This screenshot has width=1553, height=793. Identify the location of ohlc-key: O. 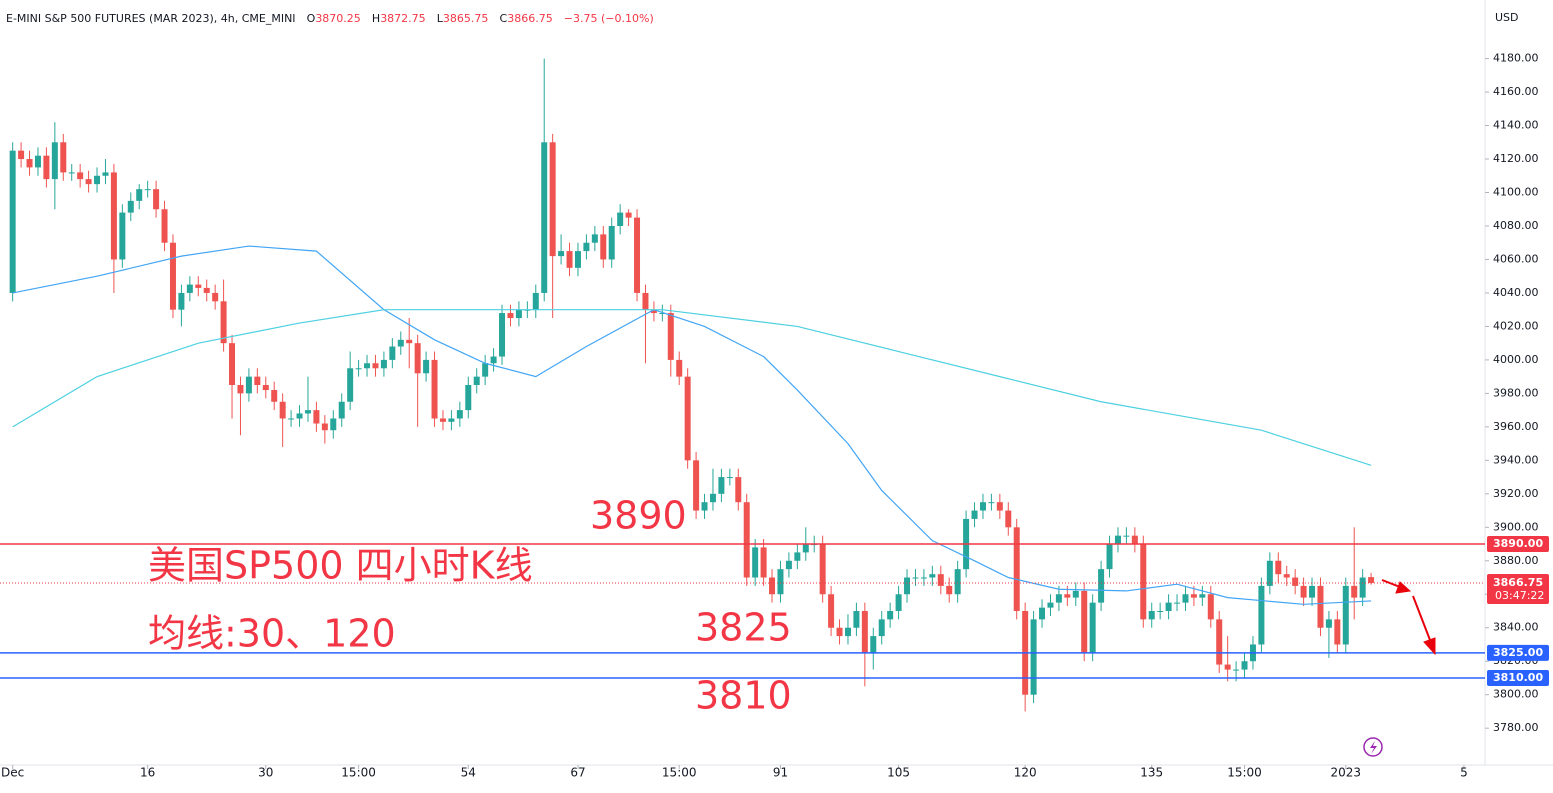
(311, 18).